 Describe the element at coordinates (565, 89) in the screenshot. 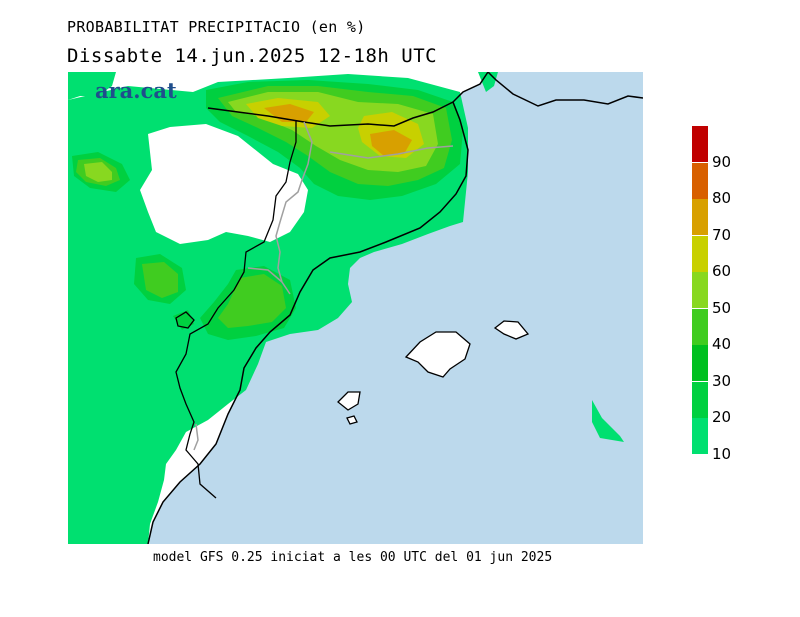

I see `coastline-north` at that location.